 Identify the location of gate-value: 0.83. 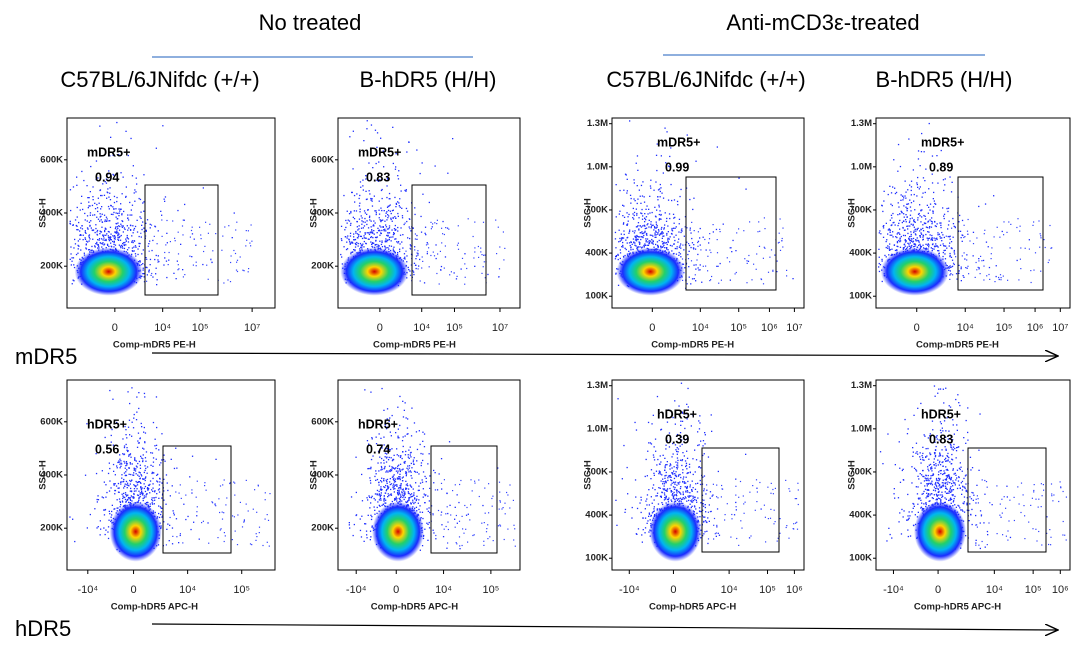
(378, 177).